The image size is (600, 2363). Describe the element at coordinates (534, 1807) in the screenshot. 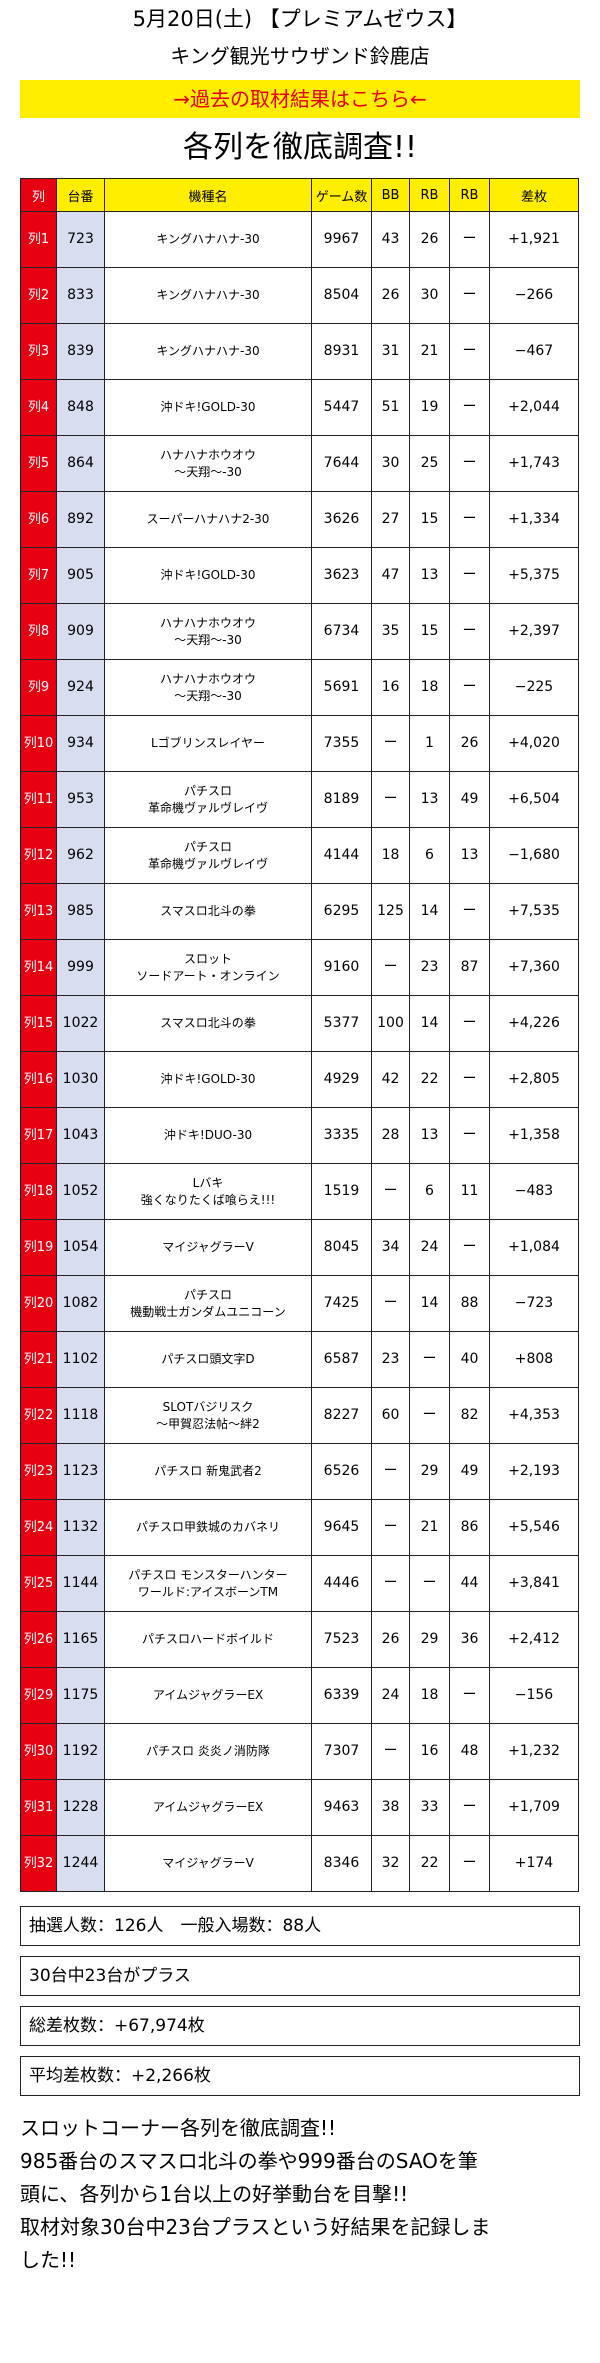

I see `diff-coins: +1,709` at that location.